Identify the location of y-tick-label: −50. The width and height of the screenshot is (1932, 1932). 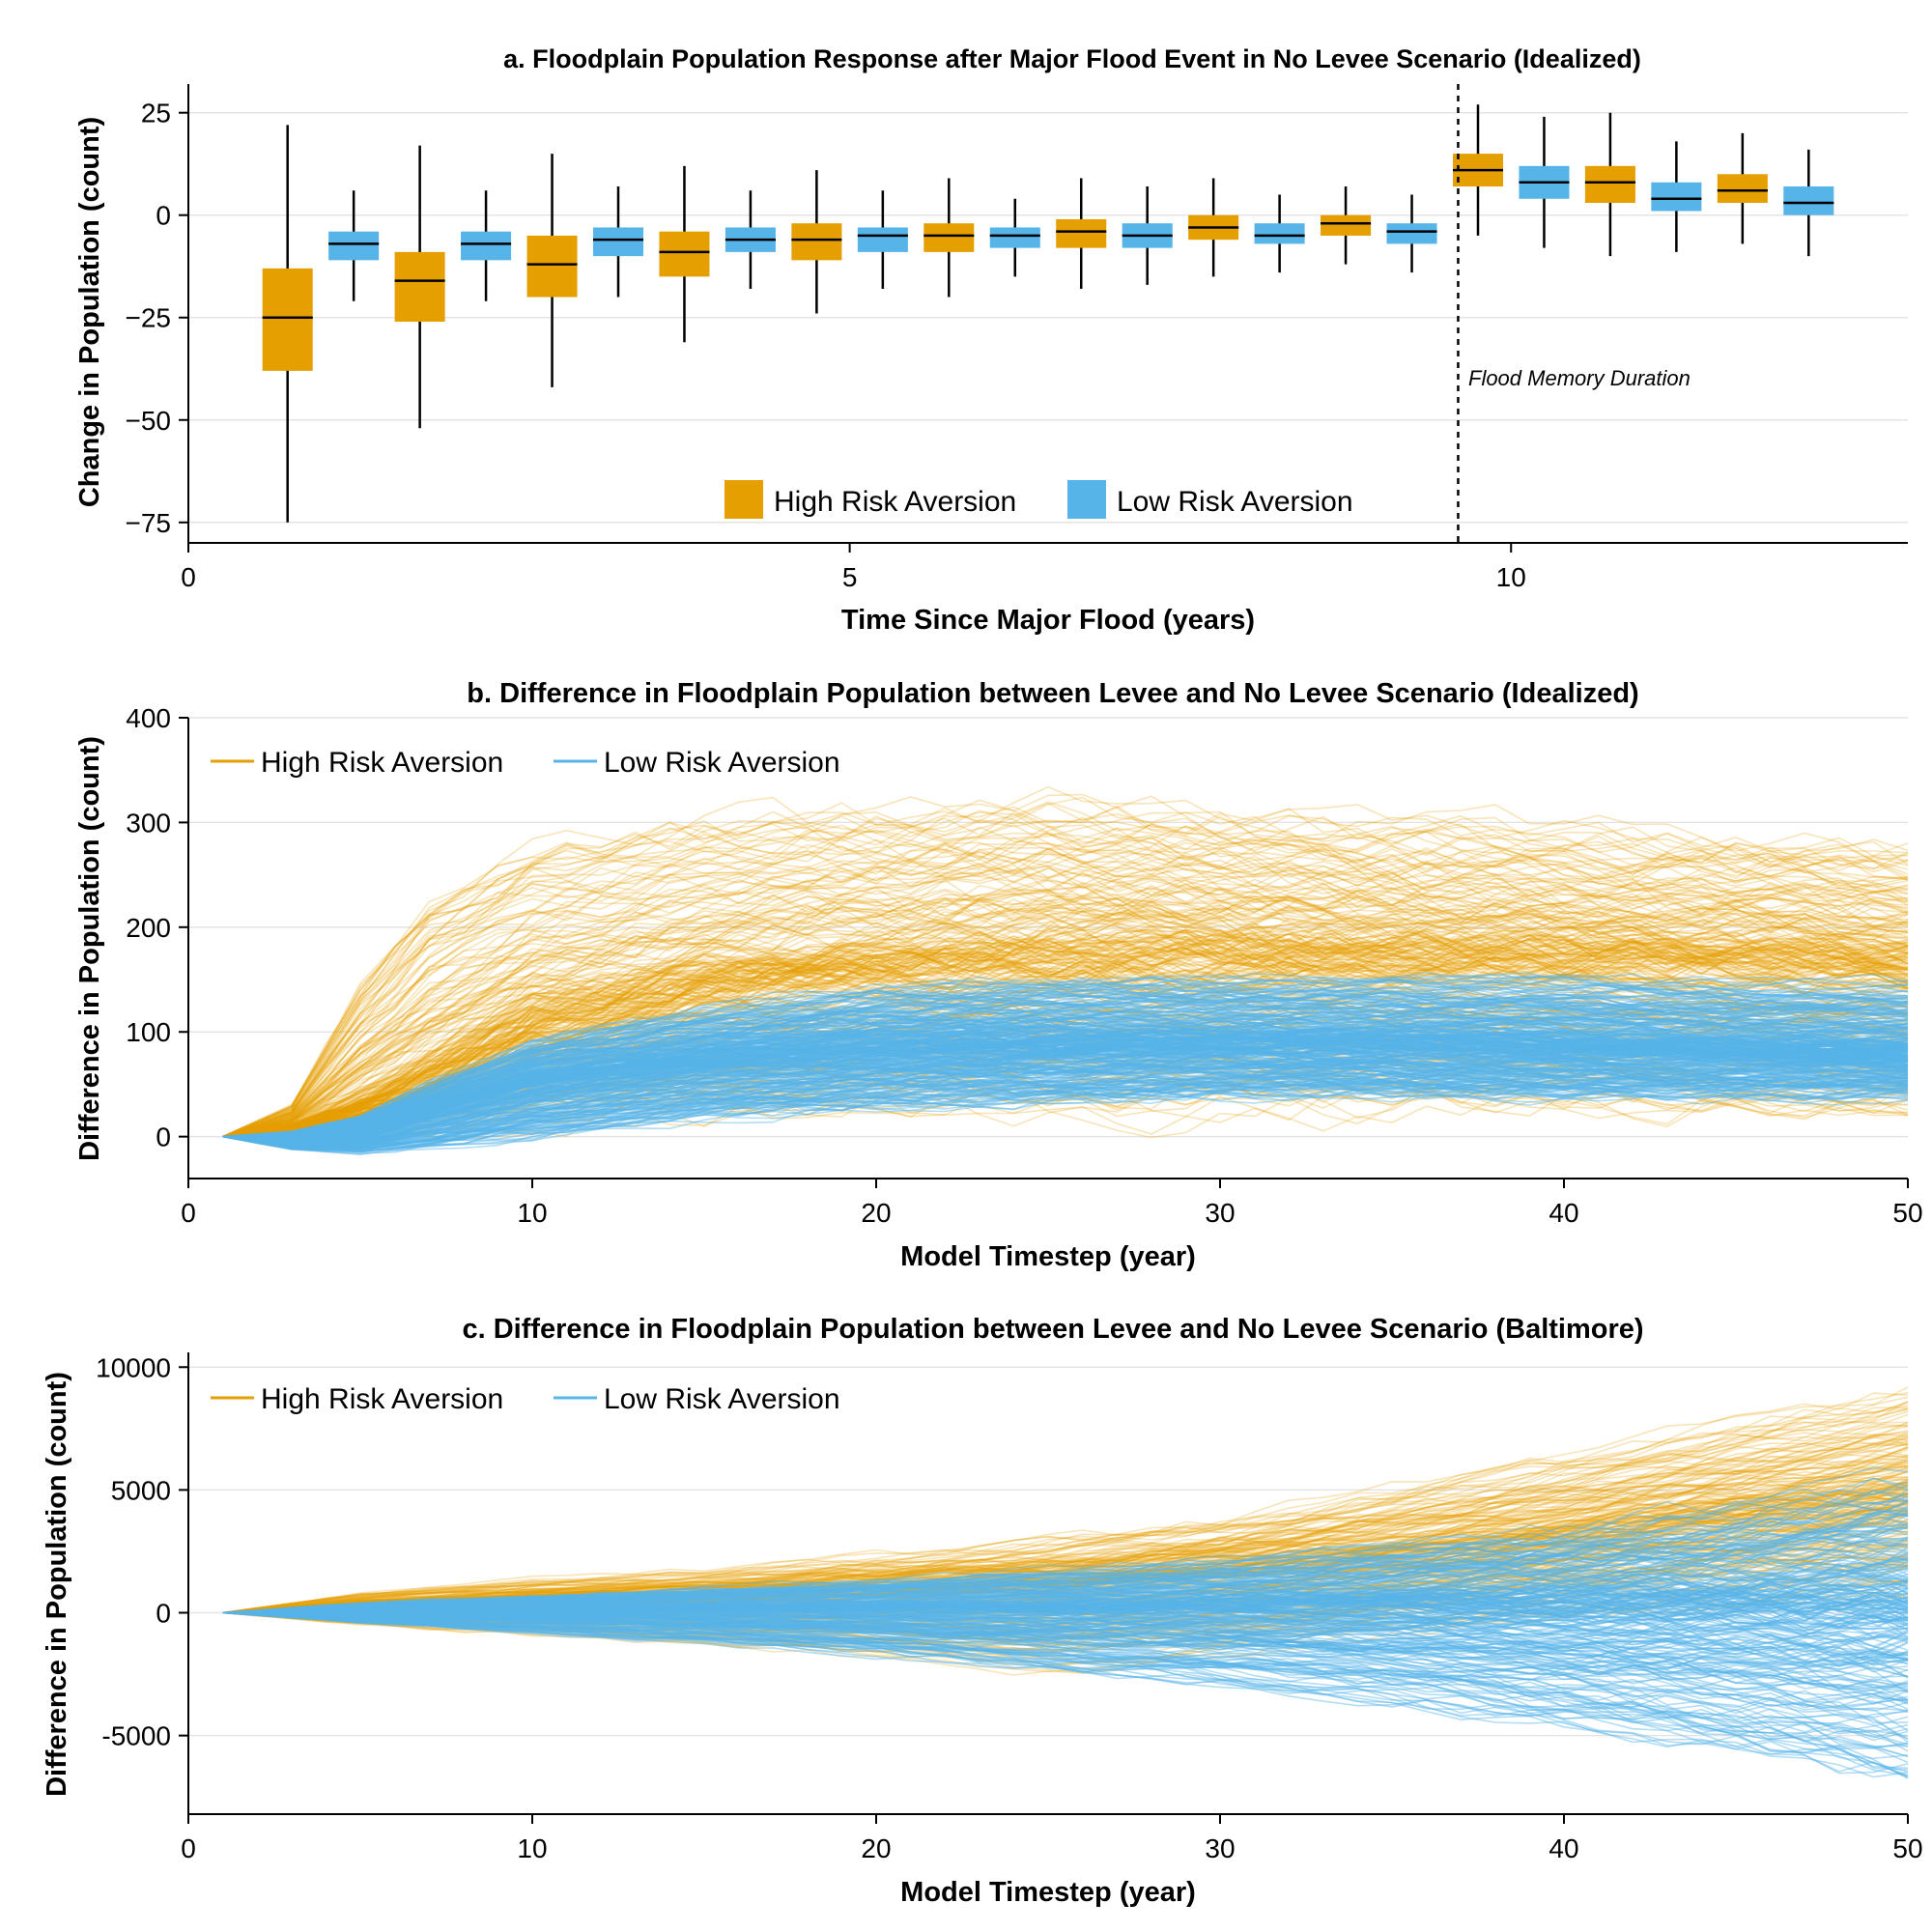
(149, 421).